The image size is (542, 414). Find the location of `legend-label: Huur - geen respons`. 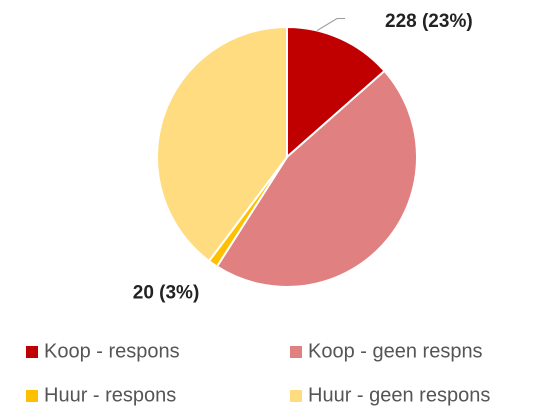

legend-label: Huur - geen respons is located at coordinates (399, 395).